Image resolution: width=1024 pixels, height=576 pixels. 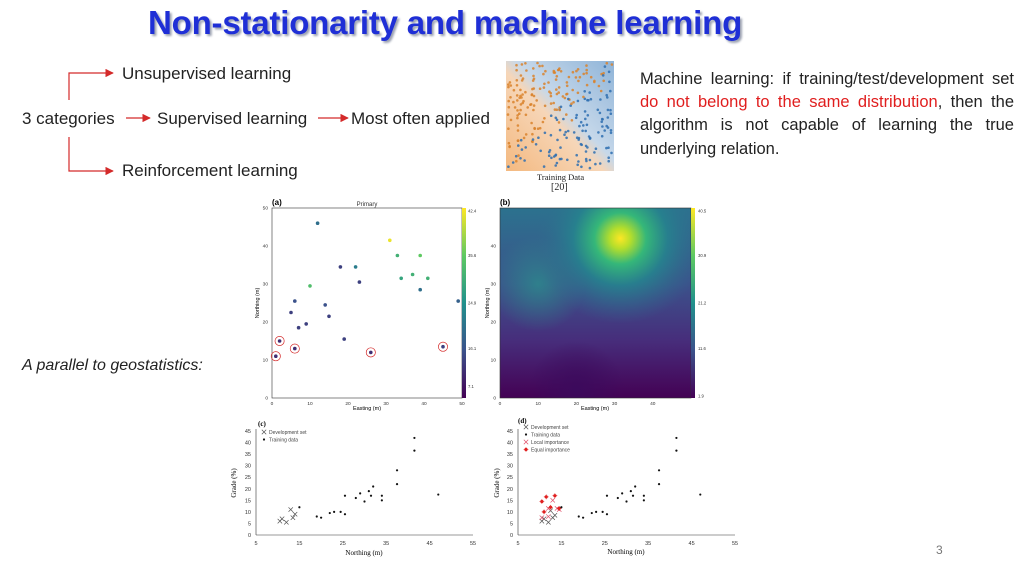 I want to click on chart-b-ytick: 0, so click(x=494, y=399).